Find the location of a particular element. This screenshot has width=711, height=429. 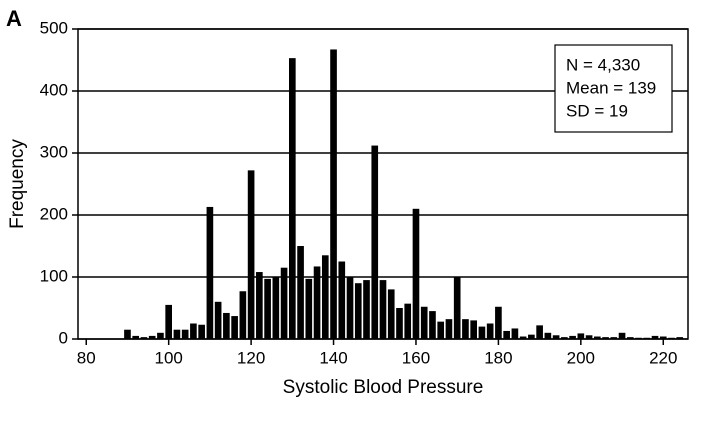

x-tick-label: 160 is located at coordinates (416, 357).